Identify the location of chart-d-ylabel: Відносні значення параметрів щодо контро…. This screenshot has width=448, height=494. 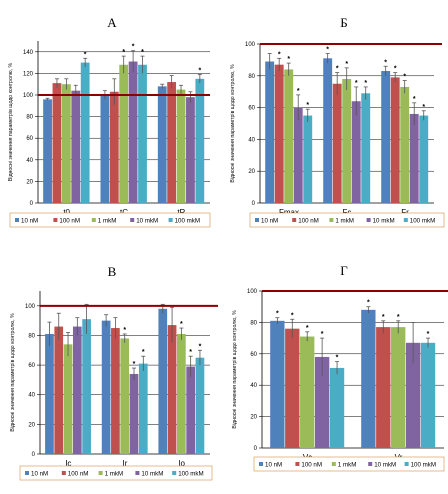
(235, 369).